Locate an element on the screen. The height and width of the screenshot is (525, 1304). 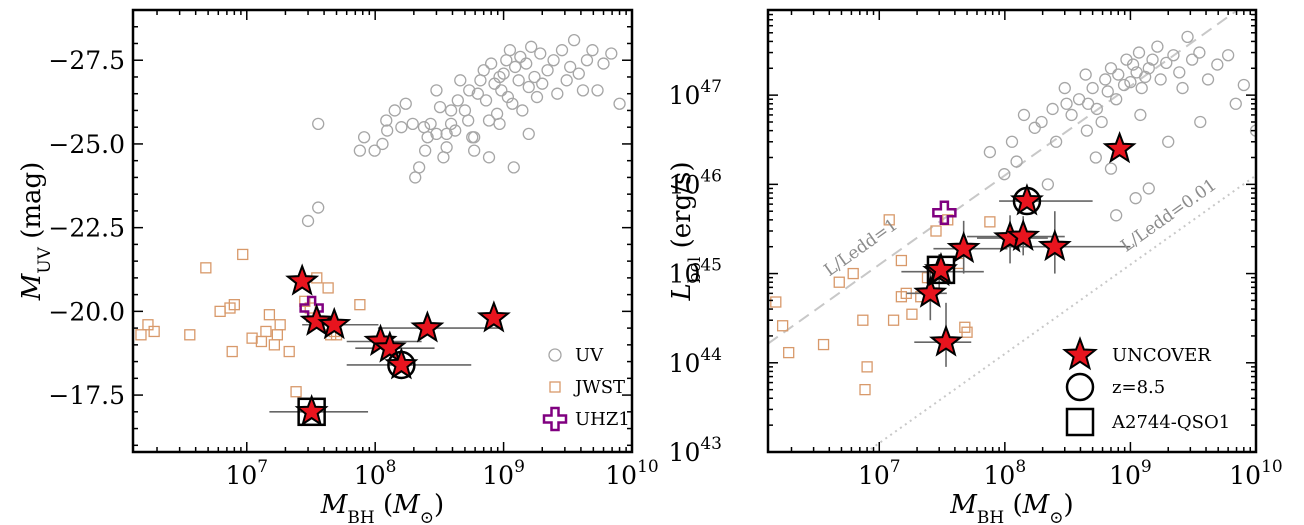
y-tick-label: 1043 is located at coordinates (695, 450).